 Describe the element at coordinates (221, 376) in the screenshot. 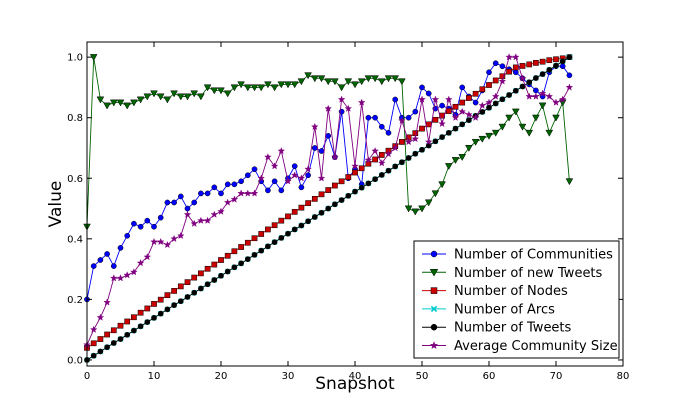

I see `x-tick-label: 20` at that location.